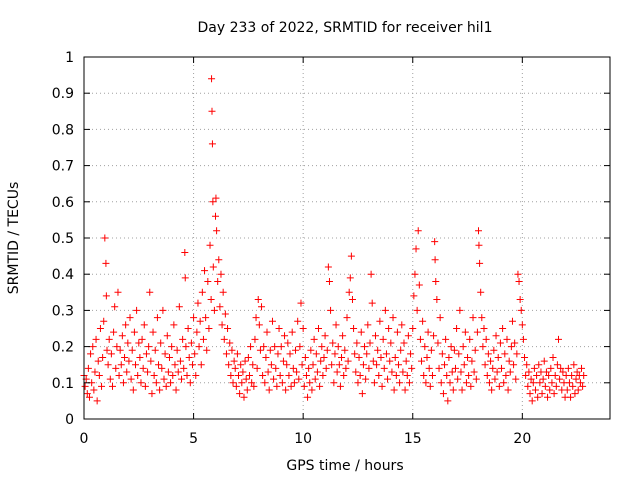 This screenshot has width=640, height=480. Describe the element at coordinates (522, 439) in the screenshot. I see `x-tick-label: 20` at that location.